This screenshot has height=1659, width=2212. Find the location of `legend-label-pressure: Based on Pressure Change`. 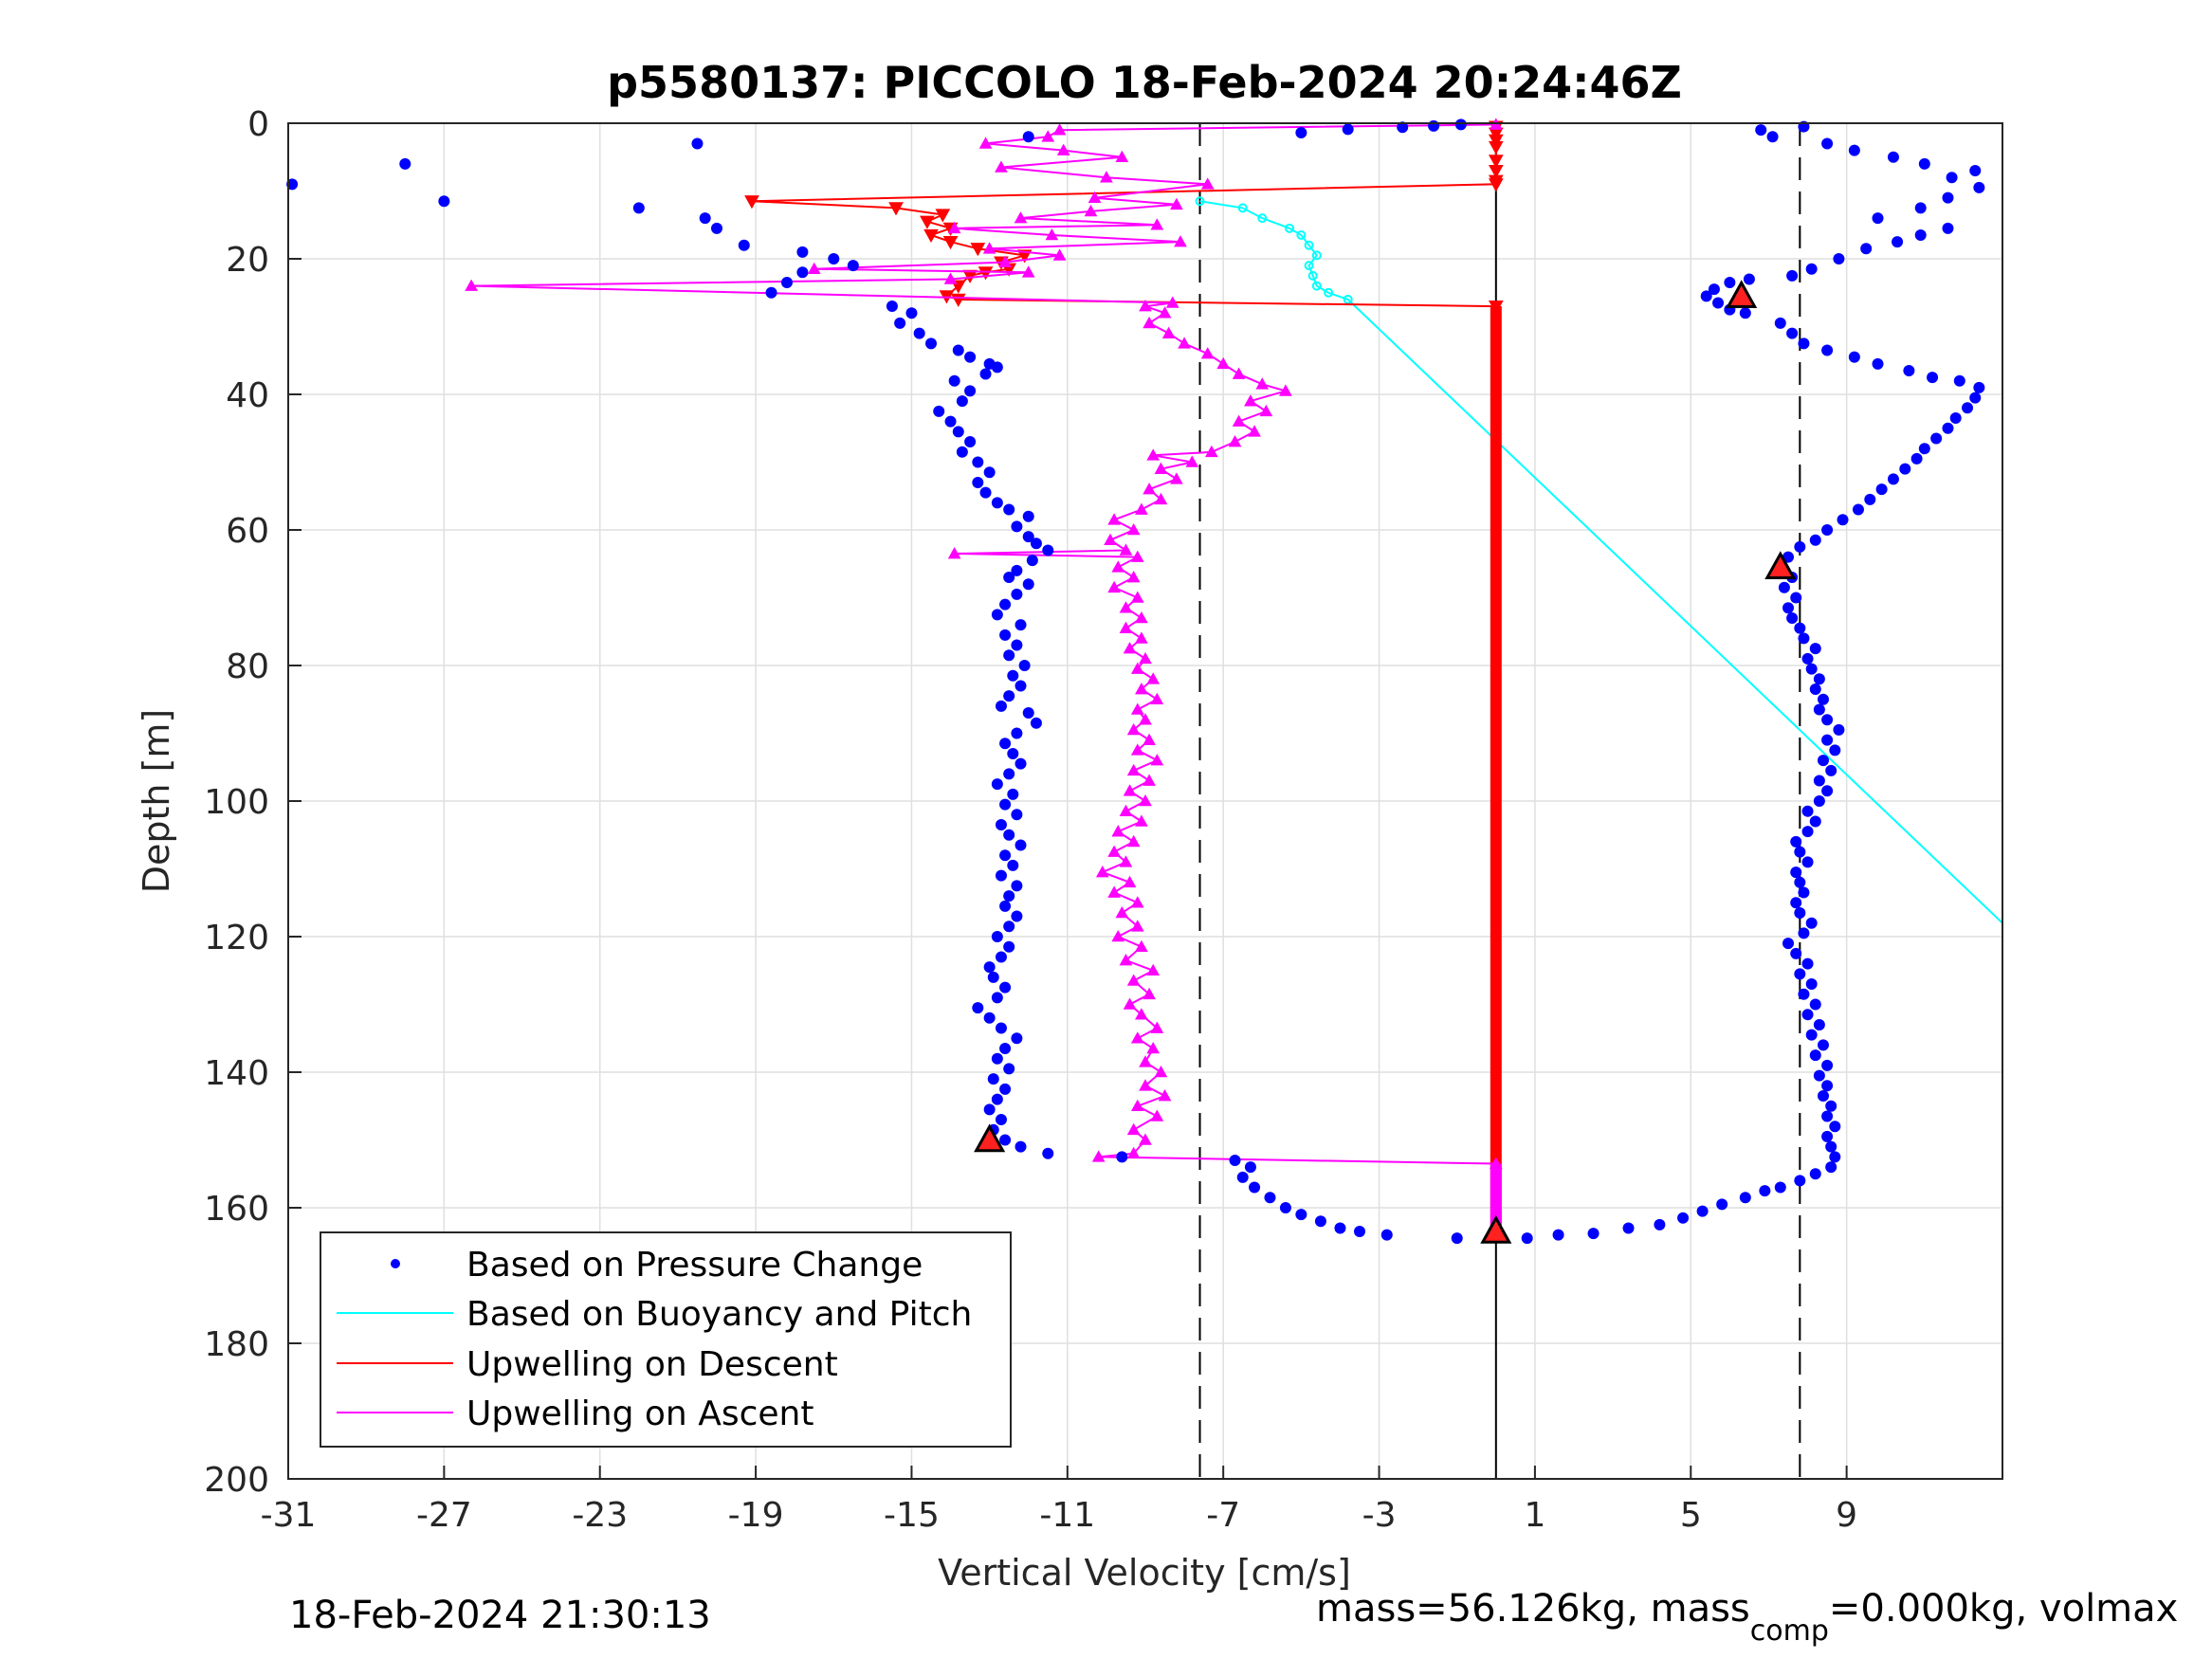

legend-label-pressure: Based on Pressure Change is located at coordinates (694, 1265).